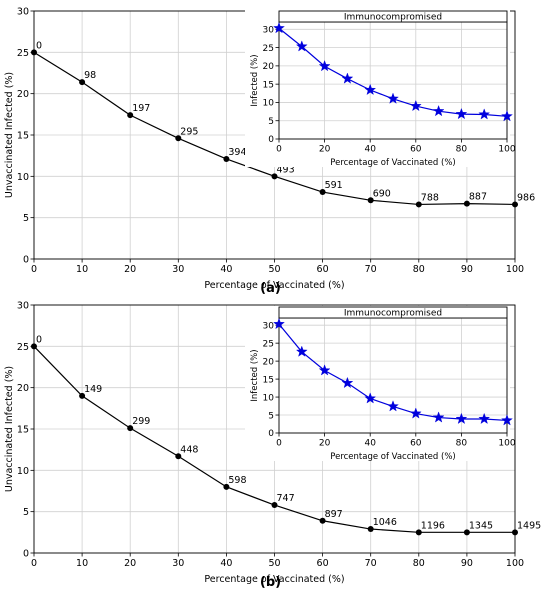 The width and height of the screenshot is (550, 597). Describe the element at coordinates (385, 522) in the screenshot. I see `data-label: 1046` at that location.